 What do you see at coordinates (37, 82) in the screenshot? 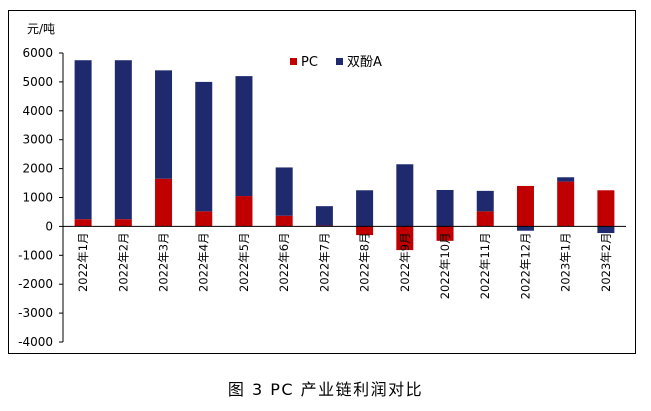
I see `y-tick-label: 5000` at bounding box center [37, 82].